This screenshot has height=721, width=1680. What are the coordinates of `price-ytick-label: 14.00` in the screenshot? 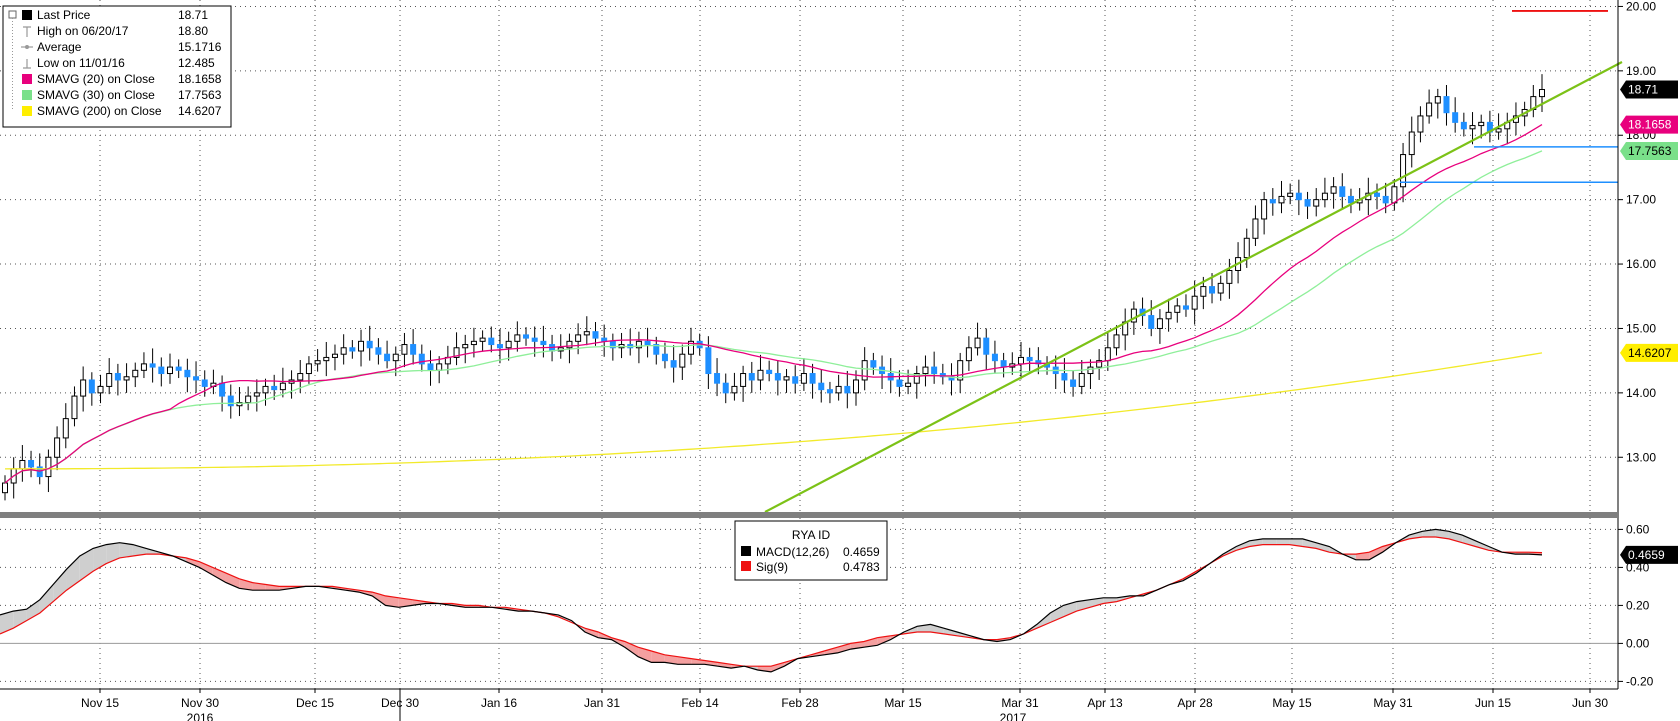 It's located at (1641, 393).